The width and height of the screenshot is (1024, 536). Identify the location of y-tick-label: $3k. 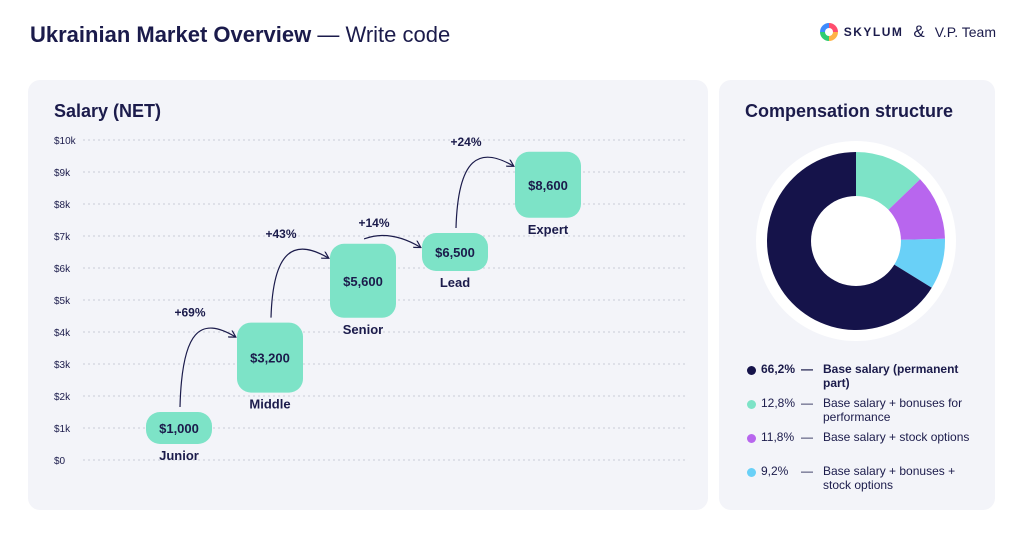
(62, 365).